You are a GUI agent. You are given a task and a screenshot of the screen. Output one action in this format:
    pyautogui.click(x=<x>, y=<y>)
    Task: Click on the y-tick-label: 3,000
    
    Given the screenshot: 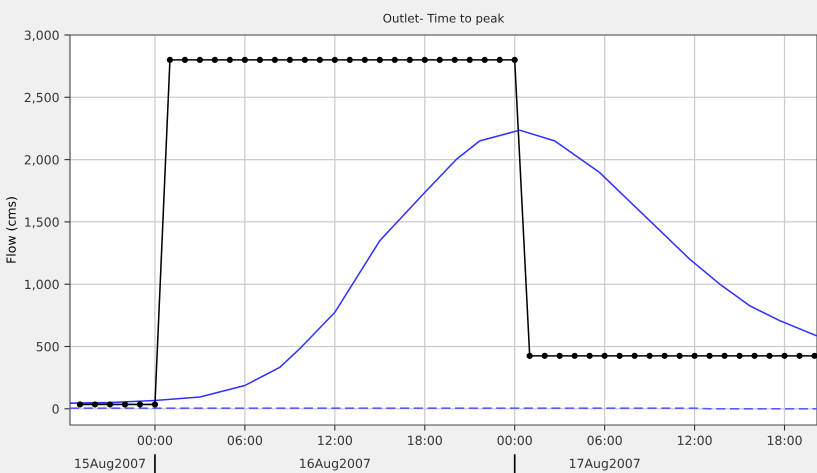 What is the action you would take?
    pyautogui.click(x=41, y=36)
    